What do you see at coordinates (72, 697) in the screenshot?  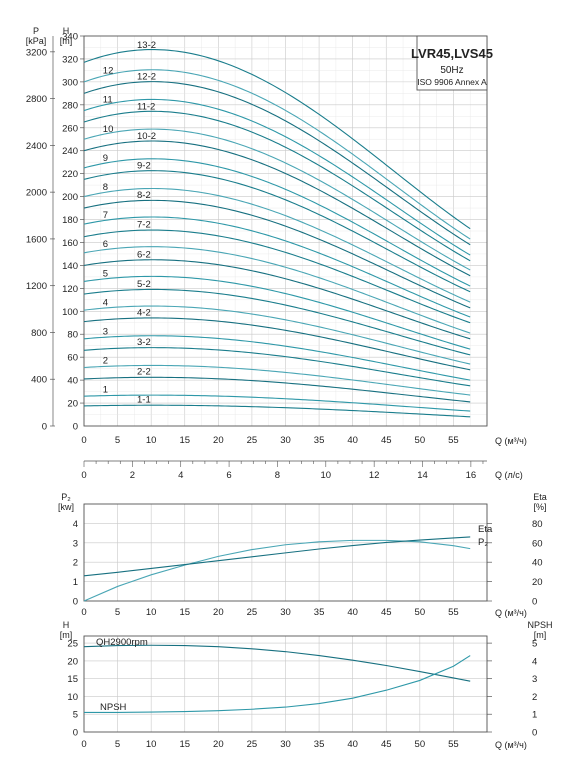 I see `h3-tick-label: 10` at bounding box center [72, 697].